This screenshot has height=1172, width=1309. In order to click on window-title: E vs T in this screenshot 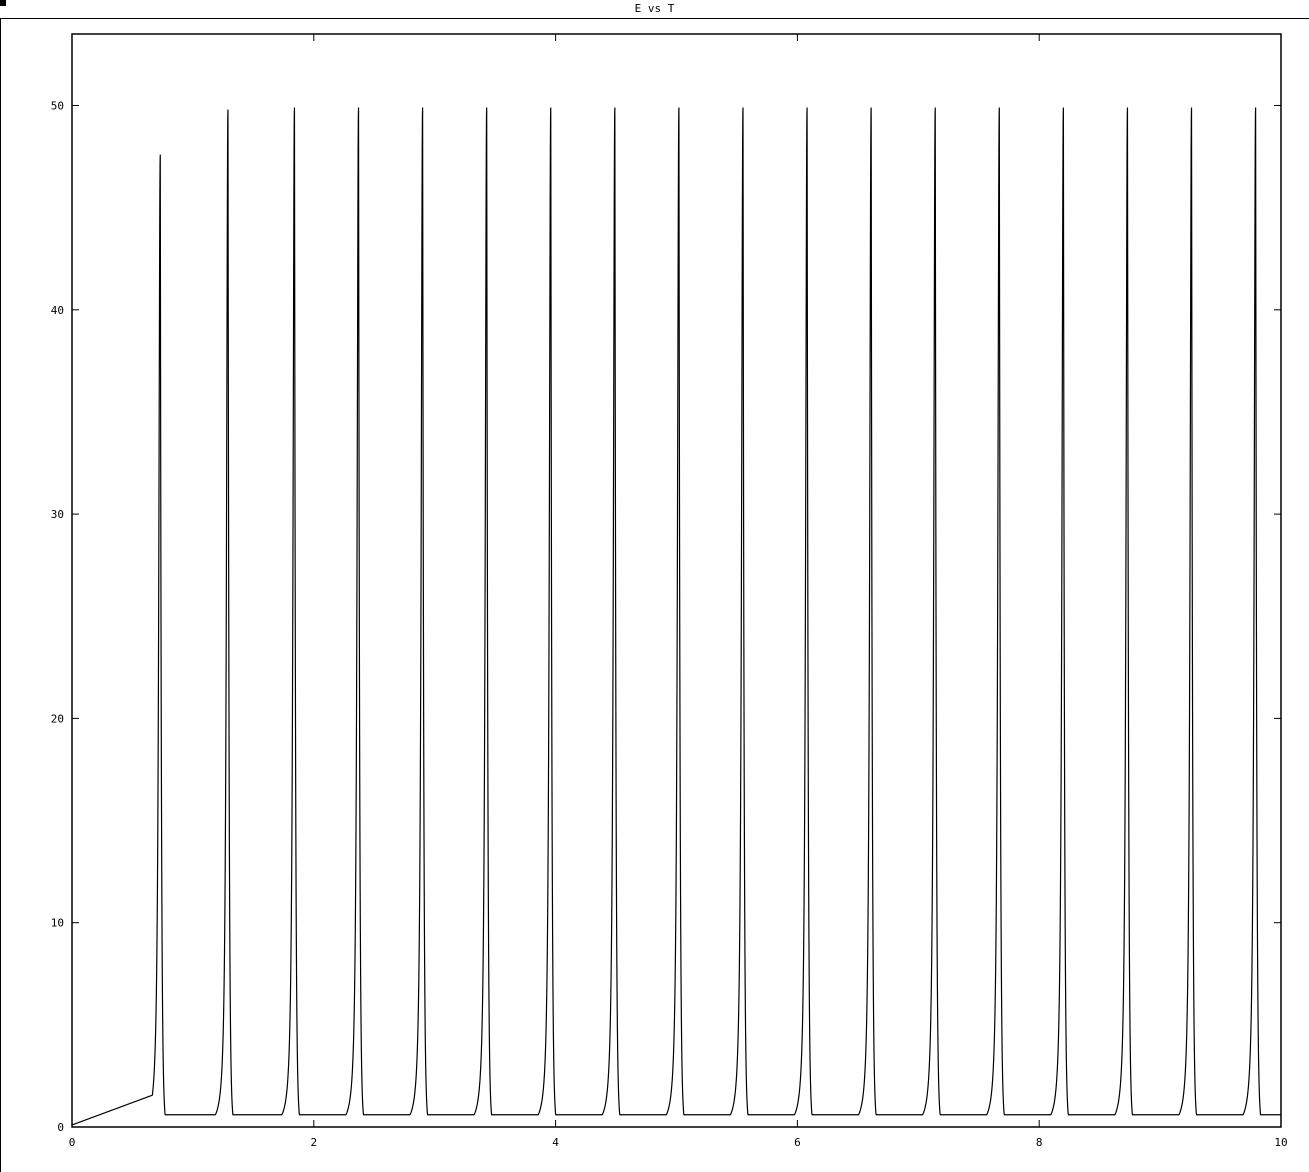, I will do `click(654, 8)`.